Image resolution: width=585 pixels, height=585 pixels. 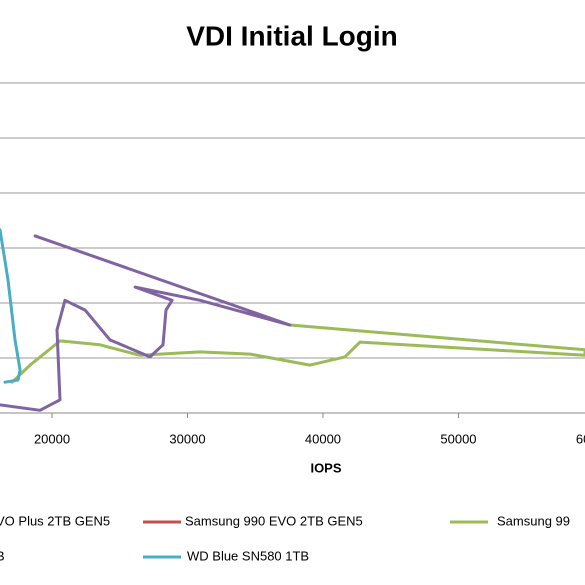 I want to click on chart-title: VDI Initial Login, so click(x=292, y=35).